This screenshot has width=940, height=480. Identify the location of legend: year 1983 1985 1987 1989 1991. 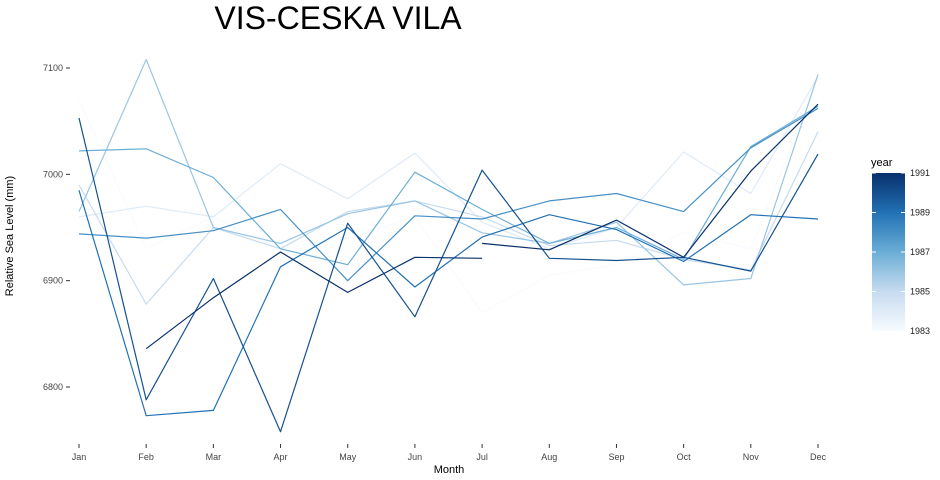
(900, 246).